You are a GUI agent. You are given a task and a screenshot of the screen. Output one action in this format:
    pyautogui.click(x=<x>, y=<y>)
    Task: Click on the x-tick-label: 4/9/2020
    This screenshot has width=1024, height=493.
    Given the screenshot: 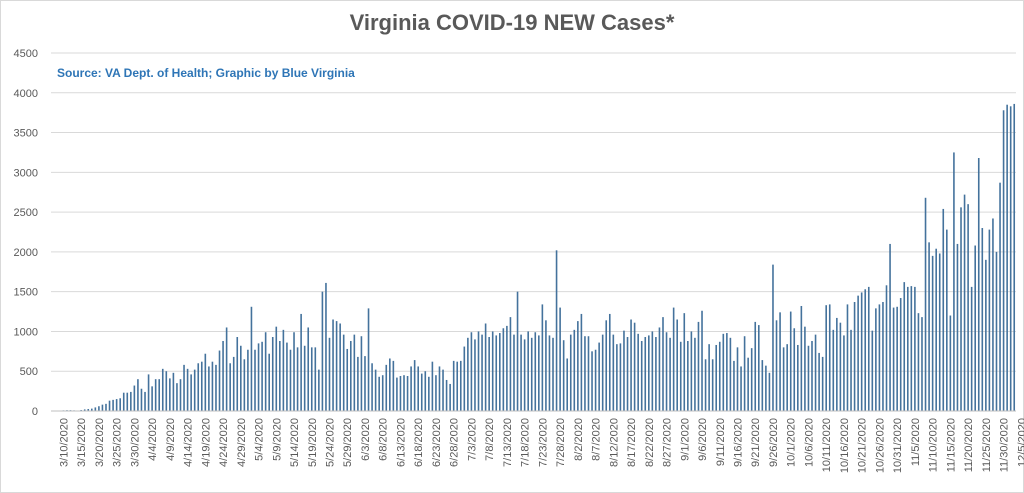 What is the action you would take?
    pyautogui.click(x=171, y=439)
    